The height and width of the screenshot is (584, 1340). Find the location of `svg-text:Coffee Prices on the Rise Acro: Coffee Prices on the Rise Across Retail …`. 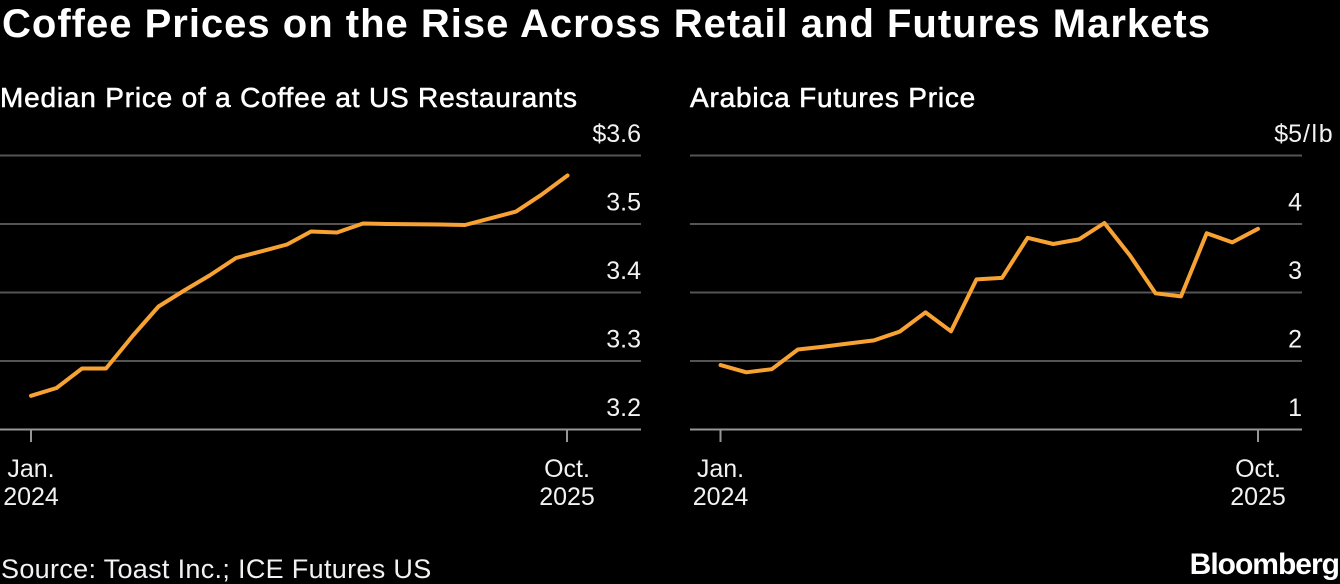

svg-text:Coffee Prices on the Rise Acro: Coffee Prices on the Rise Across Retail … is located at coordinates (606, 24).